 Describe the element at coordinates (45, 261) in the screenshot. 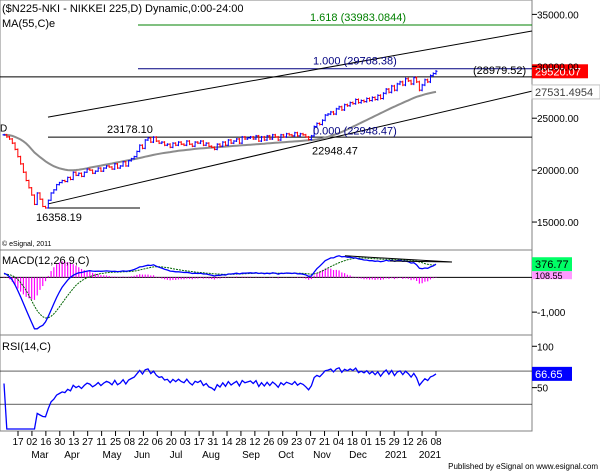

I see `macd-legend: MACD(12,26,9,C)` at that location.